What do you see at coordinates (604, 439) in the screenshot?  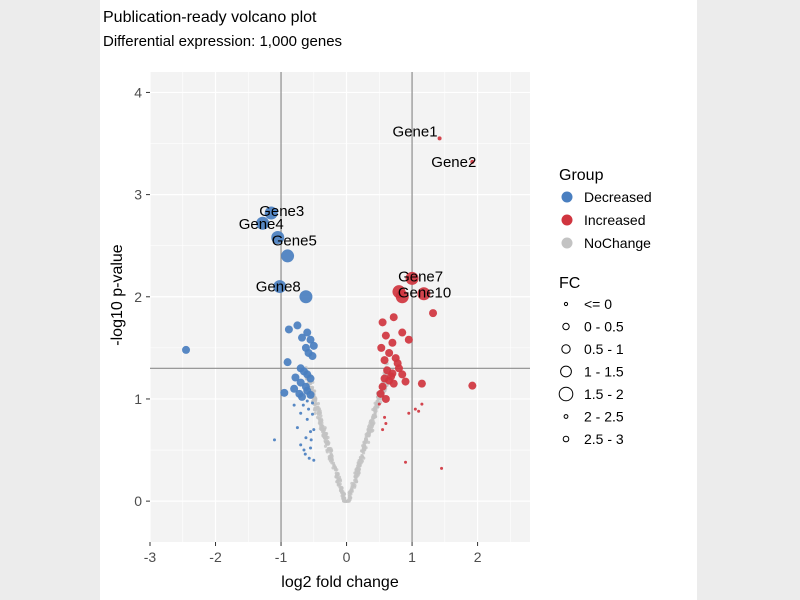 I see `legend-fc-label: 2.5 - 3` at bounding box center [604, 439].